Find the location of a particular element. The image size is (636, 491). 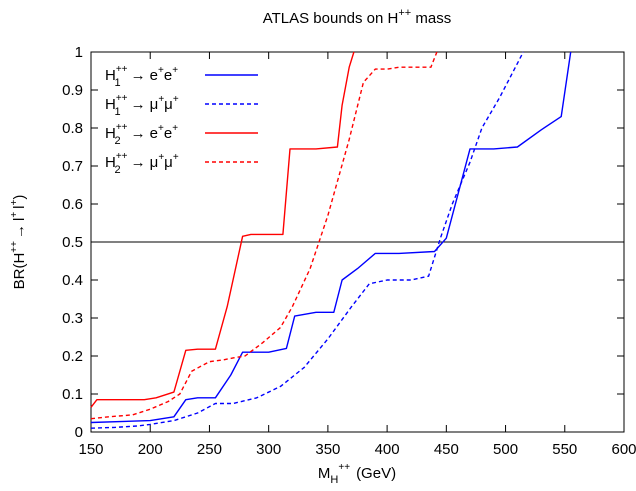

y-tick-label: 0.9 is located at coordinates (72, 90).